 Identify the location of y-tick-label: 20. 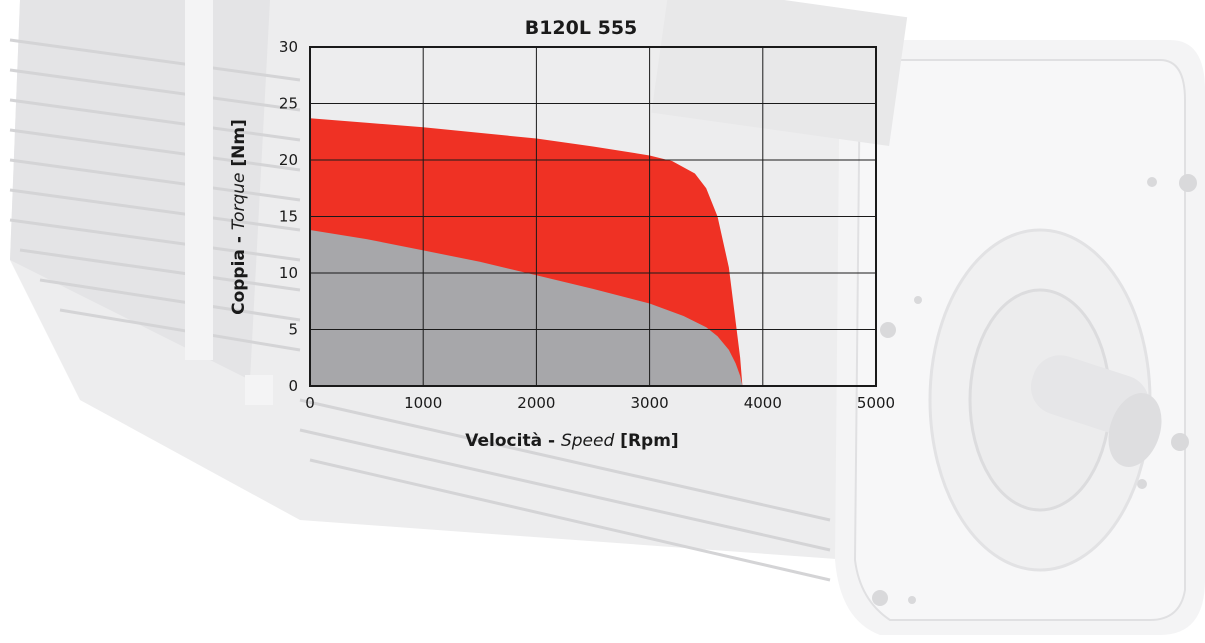
(288, 160).